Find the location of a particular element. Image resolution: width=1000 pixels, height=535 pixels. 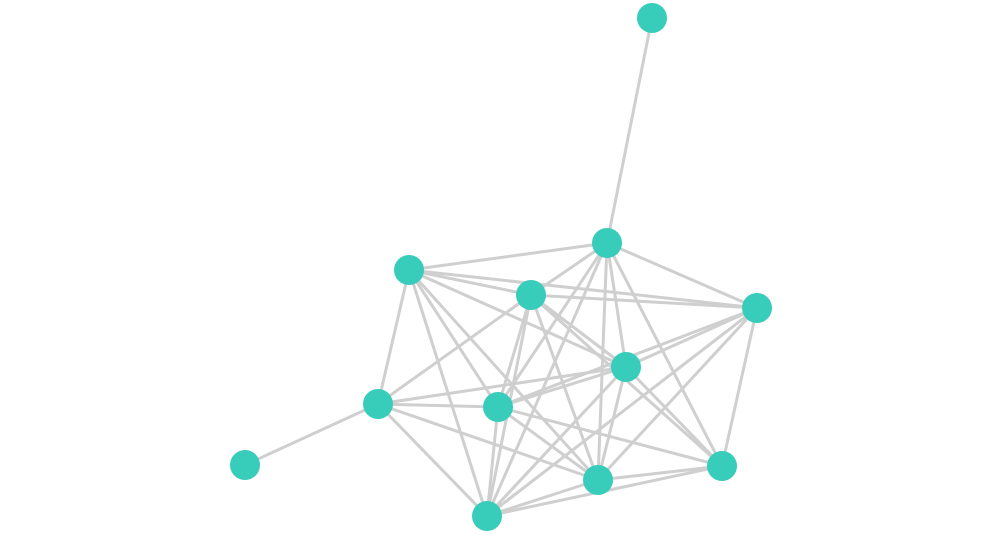

graph-edge-n5-n12 is located at coordinates (622, 412).